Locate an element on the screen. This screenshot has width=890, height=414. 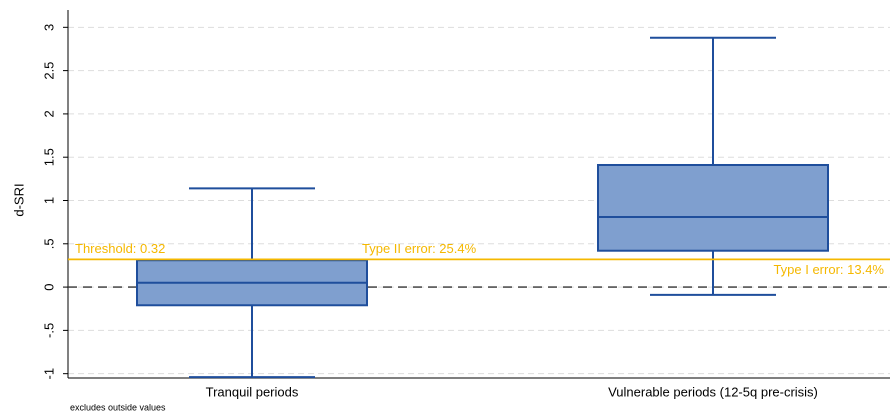
y-tick-label: 2 is located at coordinates (48, 113).